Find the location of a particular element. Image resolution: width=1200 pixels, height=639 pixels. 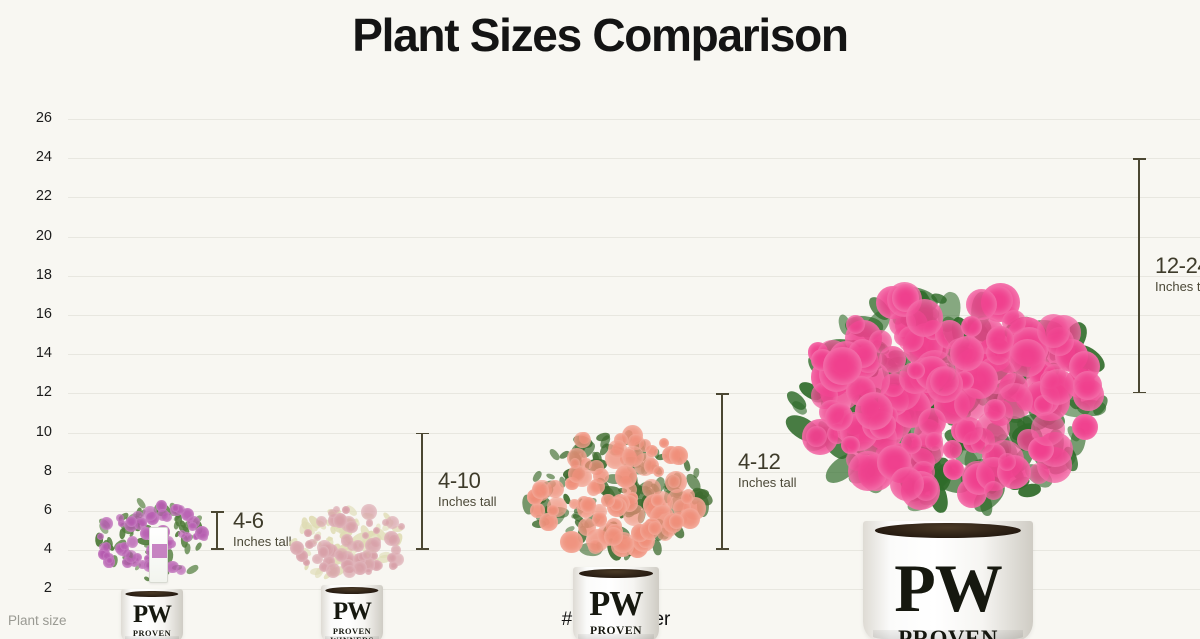

measurement-bar-2: 4-10 Inches tall is located at coordinates (456, 491).